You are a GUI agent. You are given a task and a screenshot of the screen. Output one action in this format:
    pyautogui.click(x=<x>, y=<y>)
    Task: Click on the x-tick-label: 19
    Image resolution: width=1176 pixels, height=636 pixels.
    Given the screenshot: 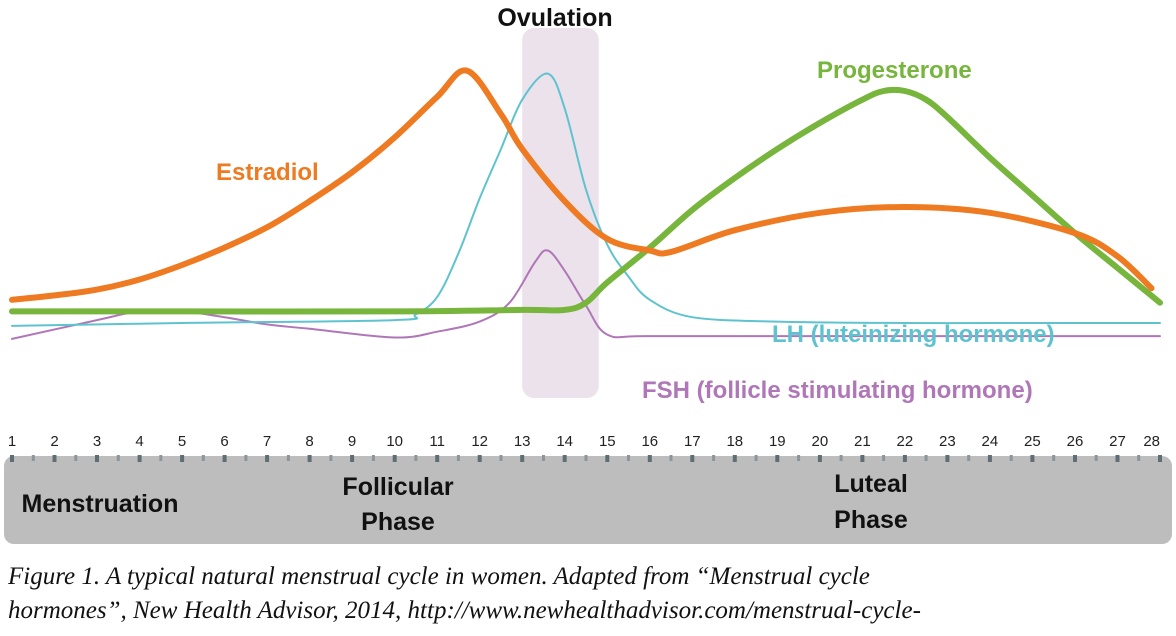 What is the action you would take?
    pyautogui.click(x=777, y=441)
    